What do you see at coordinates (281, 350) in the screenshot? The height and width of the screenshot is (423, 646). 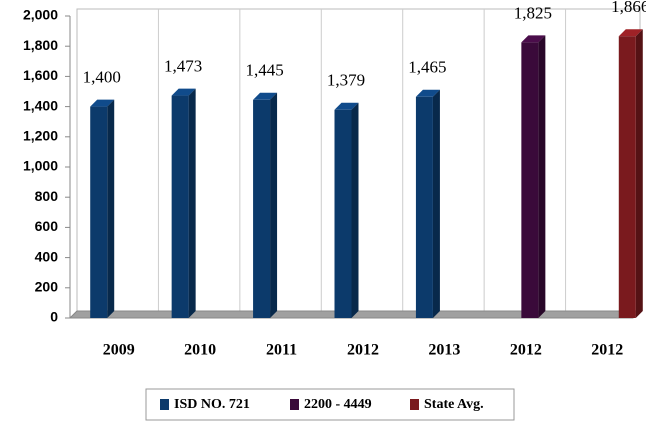 I see `x-tick-label: 2011` at bounding box center [281, 350].